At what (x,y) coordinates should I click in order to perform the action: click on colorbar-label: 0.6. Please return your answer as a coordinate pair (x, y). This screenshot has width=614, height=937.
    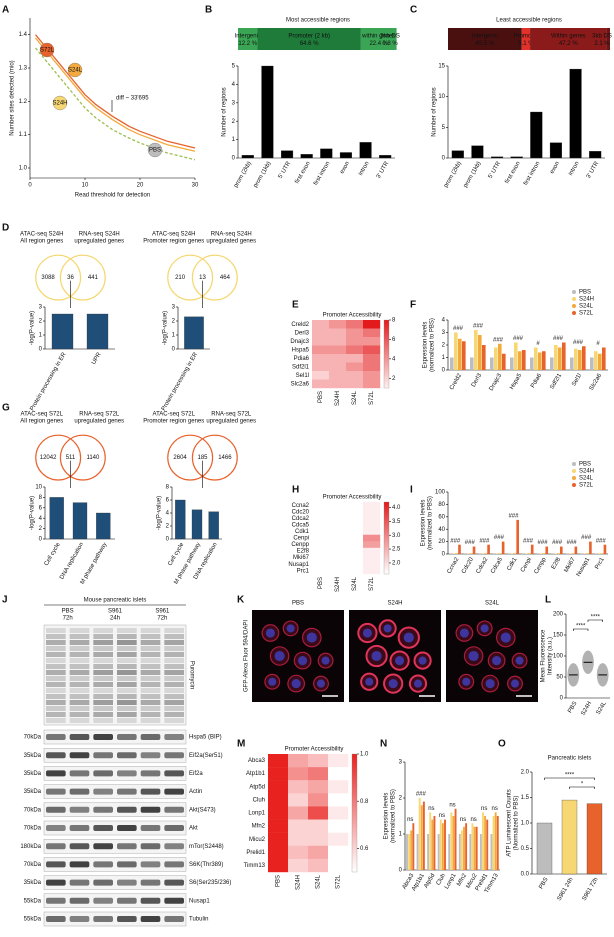
    Looking at the image, I should click on (364, 849).